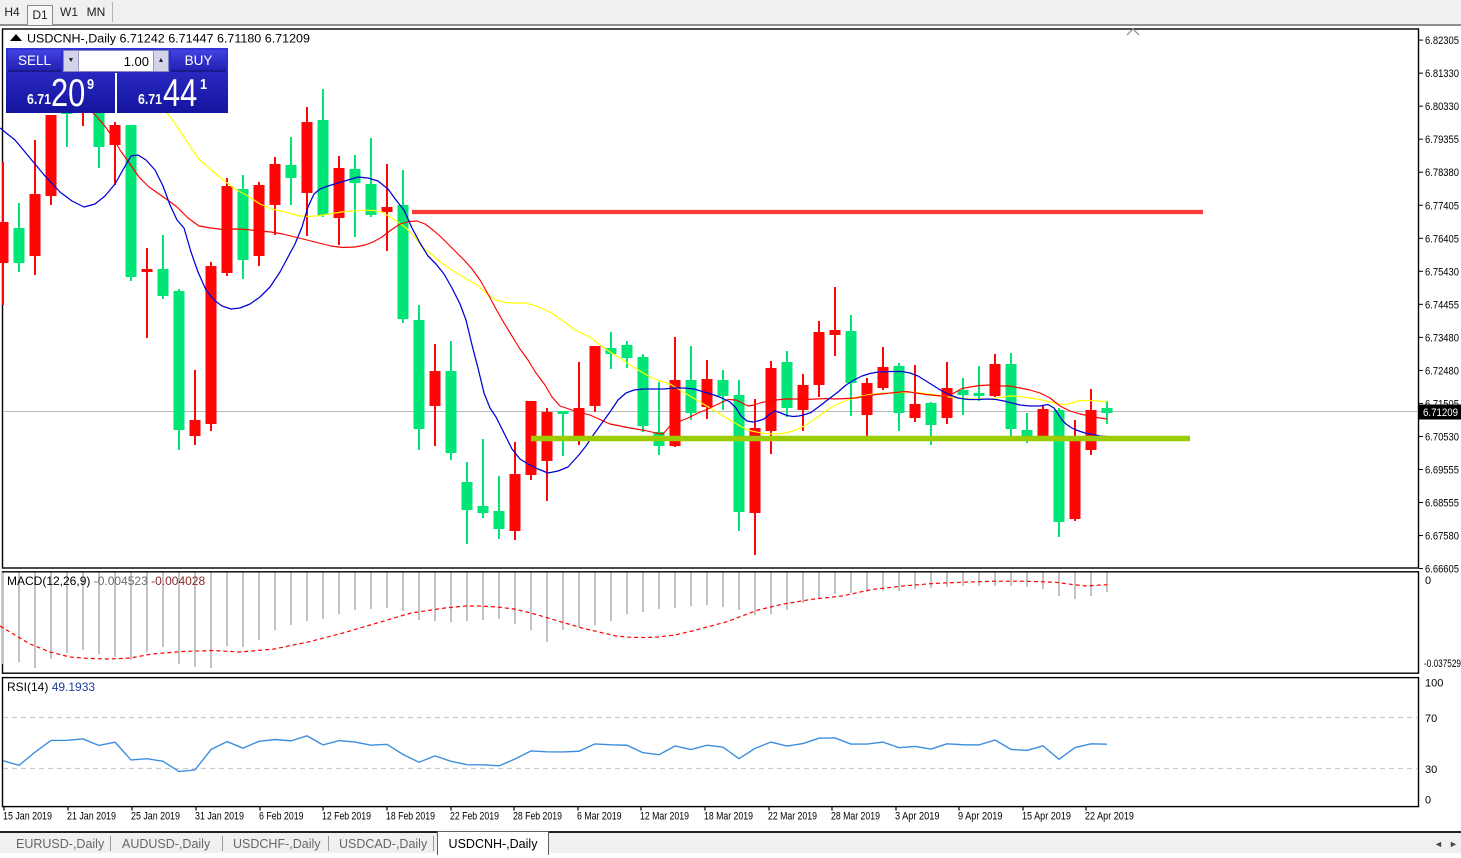 The width and height of the screenshot is (1461, 858). What do you see at coordinates (1442, 338) in the screenshot?
I see `svg-text: 6.73480` at bounding box center [1442, 338].